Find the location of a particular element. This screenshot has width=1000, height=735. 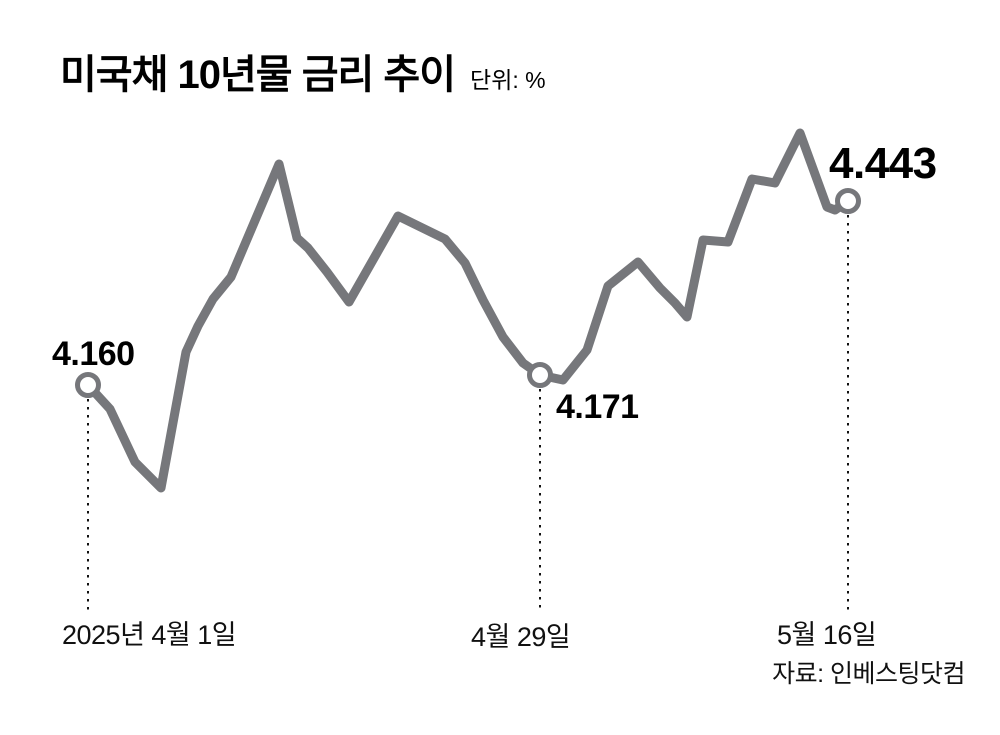

value-label-end: 4.443 is located at coordinates (883, 163).